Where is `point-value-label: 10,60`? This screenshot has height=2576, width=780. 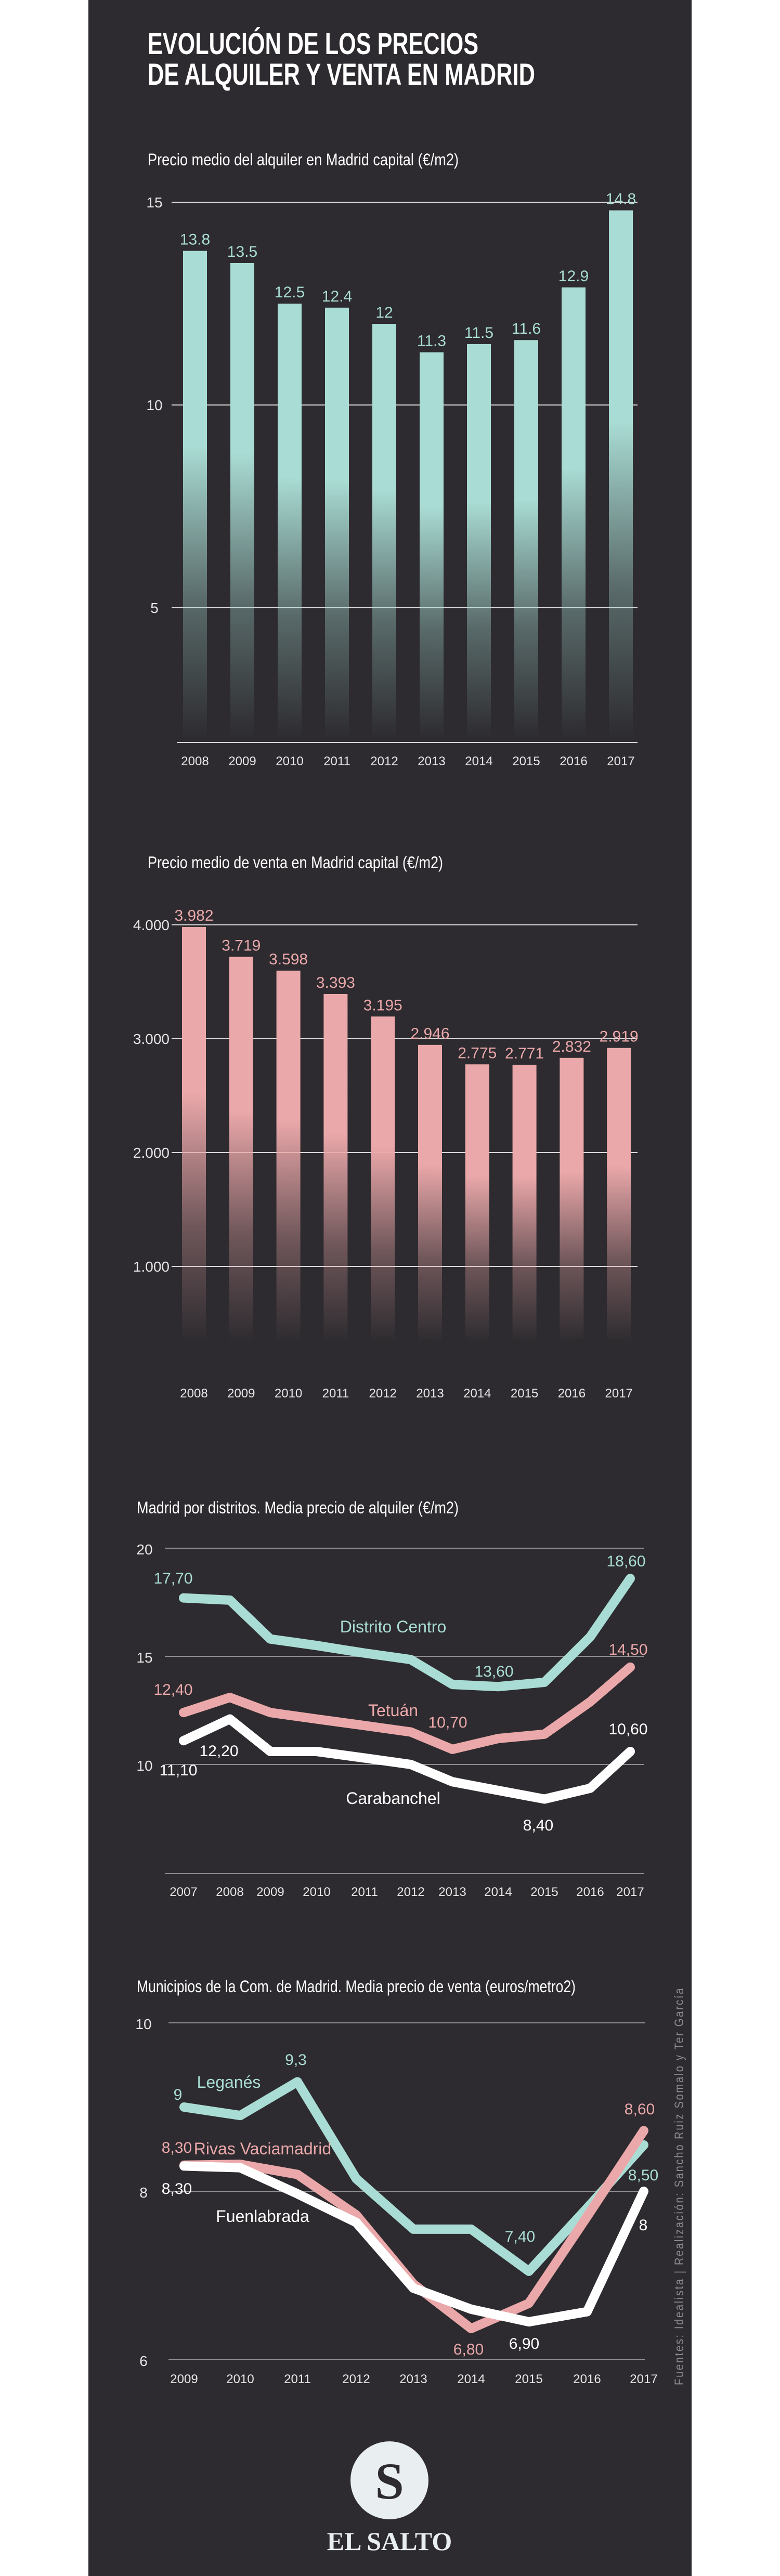
point-value-label: 10,60 is located at coordinates (627, 1729).